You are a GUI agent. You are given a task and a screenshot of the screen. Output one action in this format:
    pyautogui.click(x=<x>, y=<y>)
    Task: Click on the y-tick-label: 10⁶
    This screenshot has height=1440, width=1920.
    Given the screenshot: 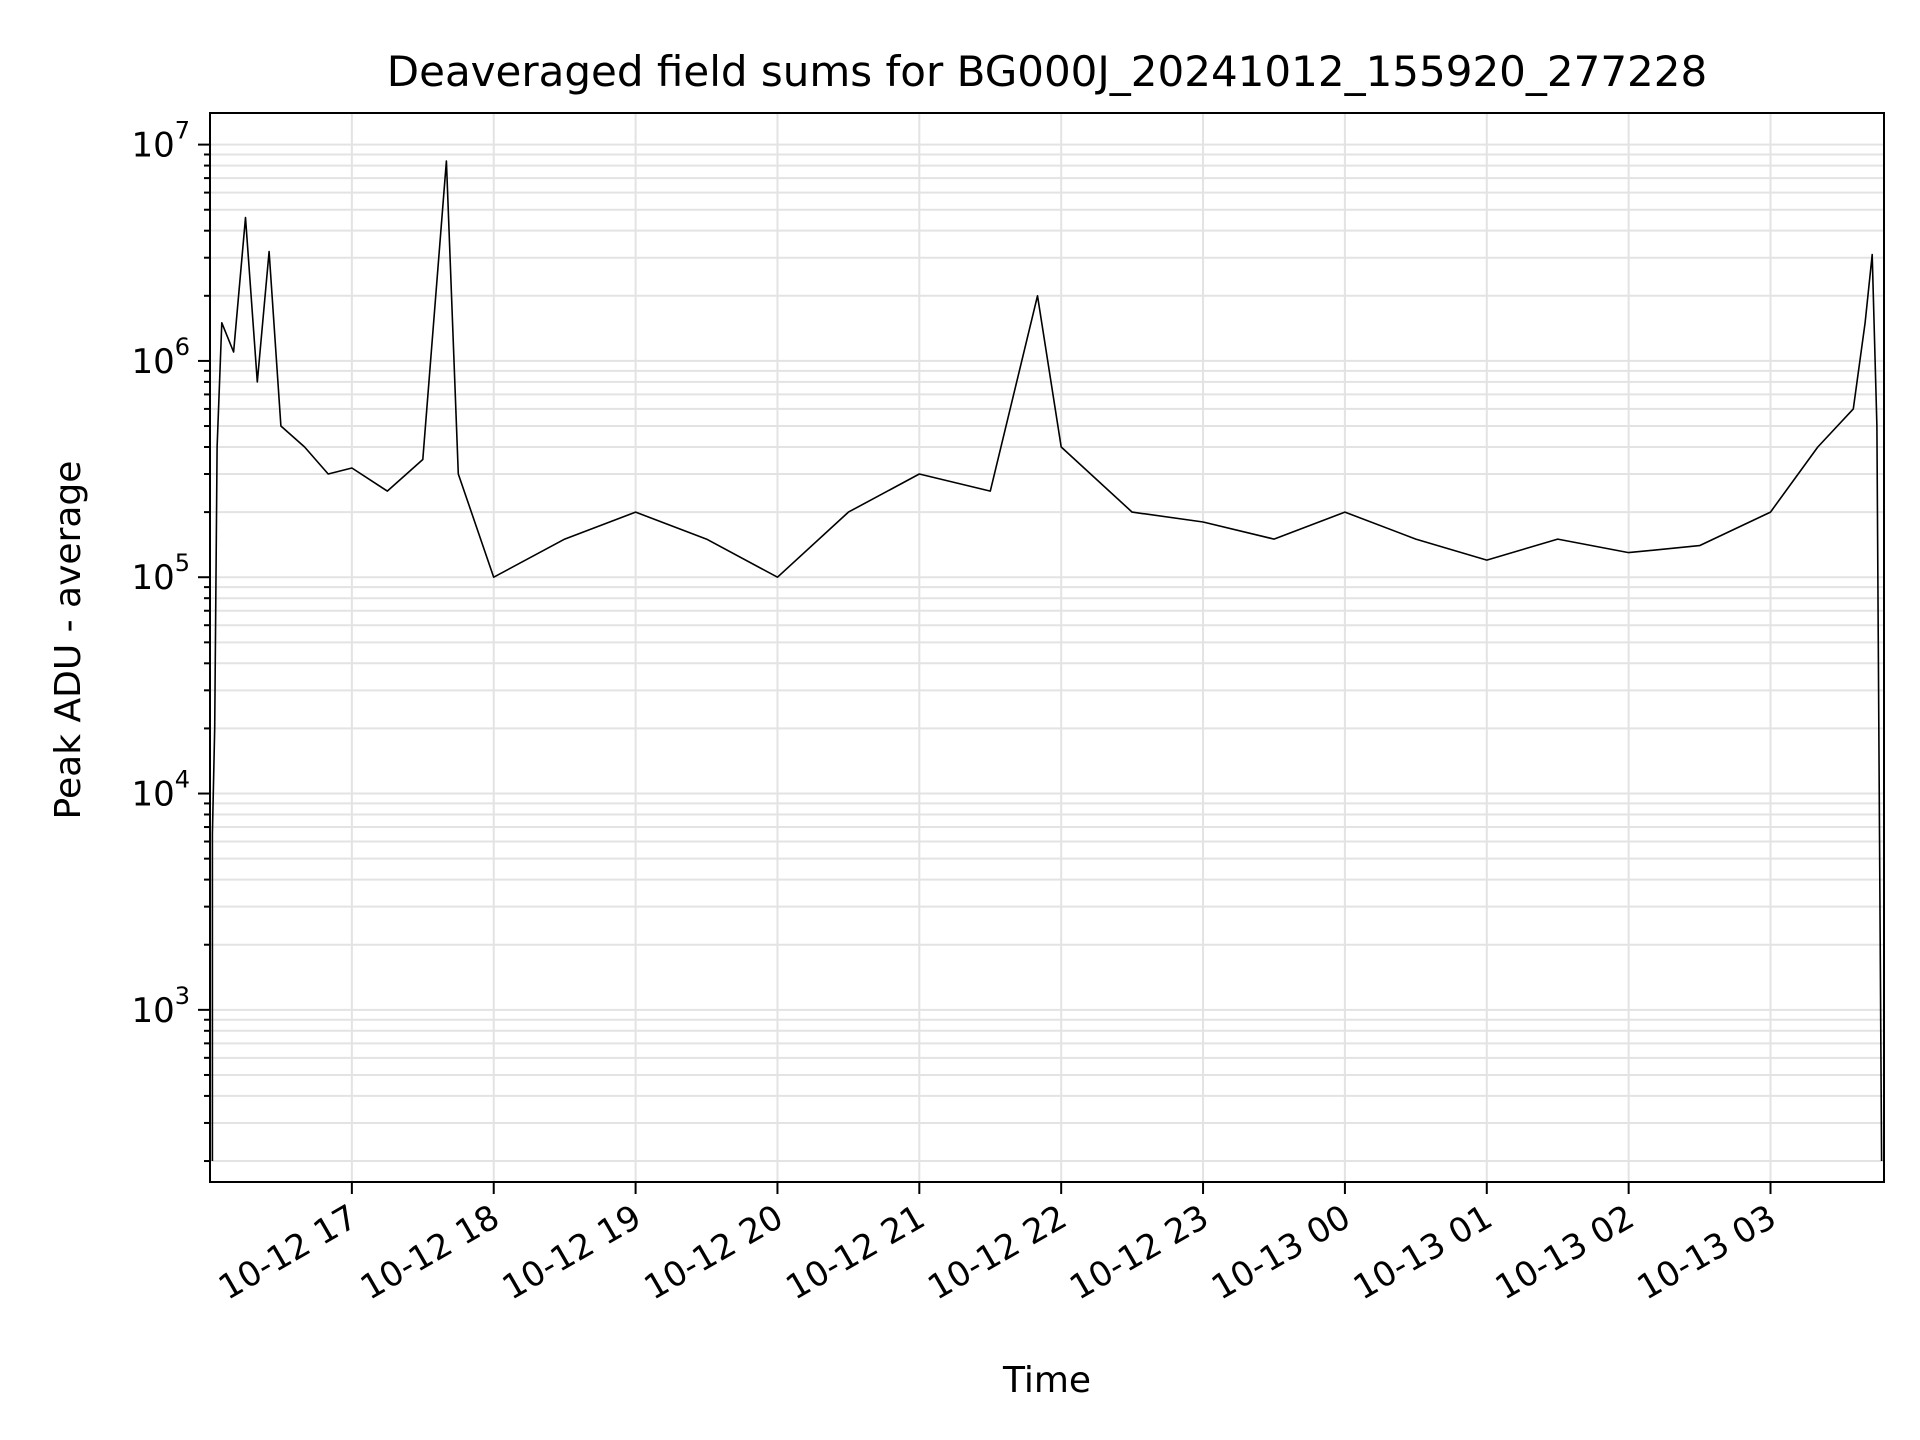 What is the action you would take?
    pyautogui.click(x=160, y=357)
    